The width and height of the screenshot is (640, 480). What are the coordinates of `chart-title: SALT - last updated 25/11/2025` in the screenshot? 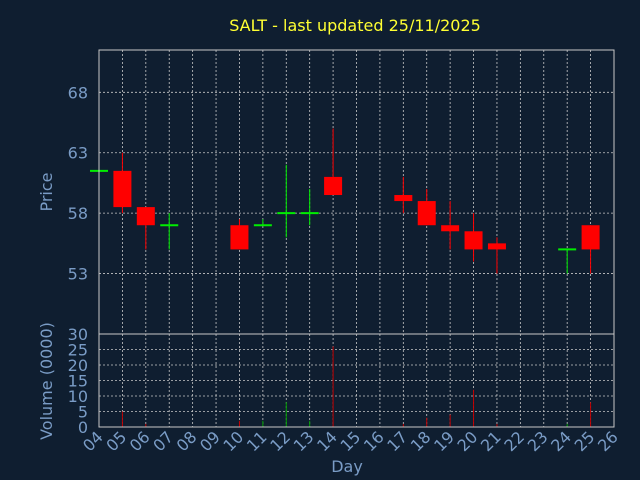 It's located at (355, 25).